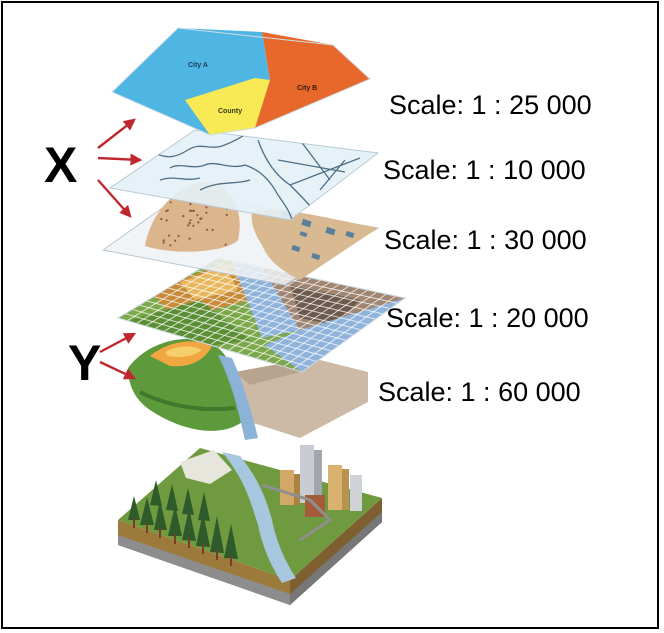 This screenshot has height=633, width=664. Describe the element at coordinates (120, 168) in the screenshot. I see `x-arrows` at that location.